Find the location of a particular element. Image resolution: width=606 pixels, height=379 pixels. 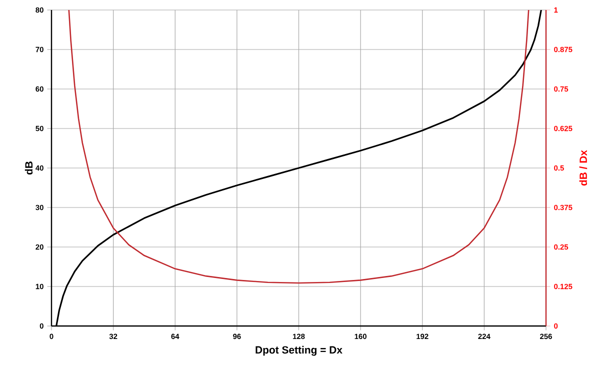

y-axis-title: dB is located at coordinates (28, 168).